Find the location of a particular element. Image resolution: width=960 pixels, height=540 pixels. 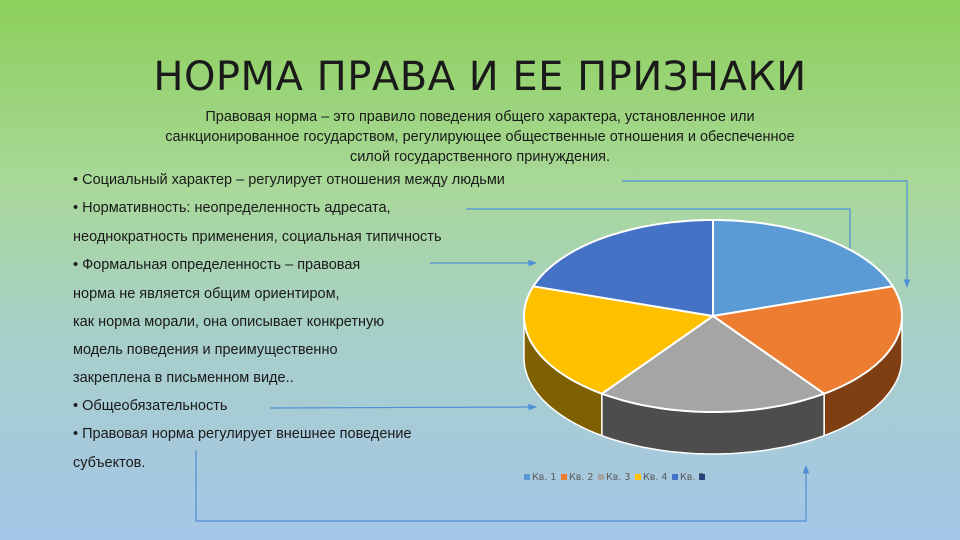

legend-label-4: Кв. 4 is located at coordinates (655, 477).